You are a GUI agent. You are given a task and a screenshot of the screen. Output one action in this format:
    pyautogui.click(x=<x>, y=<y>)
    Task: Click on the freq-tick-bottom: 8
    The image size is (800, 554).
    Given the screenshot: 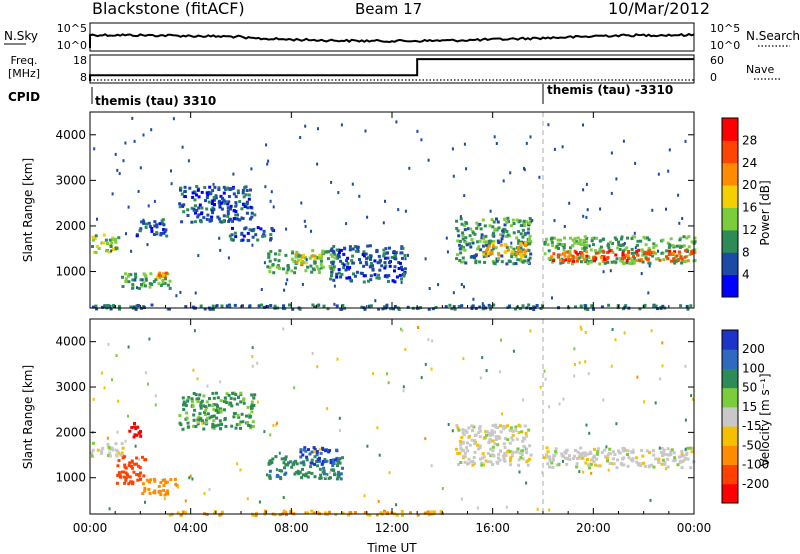 What is the action you would take?
    pyautogui.click(x=83, y=77)
    